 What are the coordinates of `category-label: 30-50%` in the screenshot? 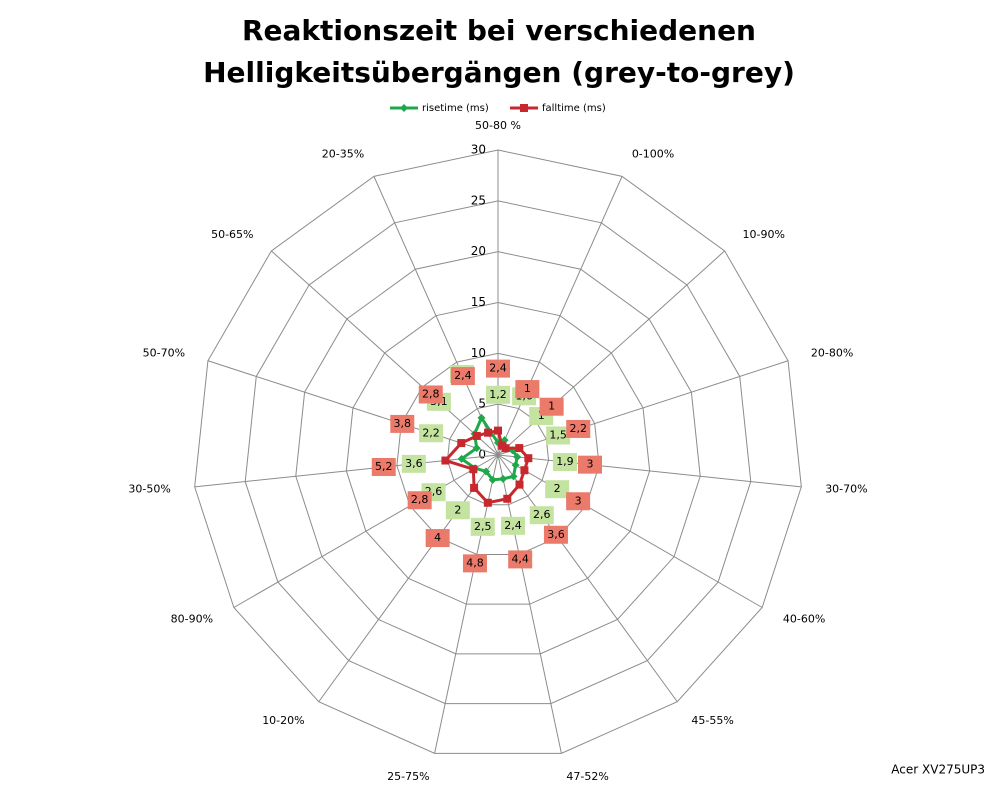 It's located at (149, 488).